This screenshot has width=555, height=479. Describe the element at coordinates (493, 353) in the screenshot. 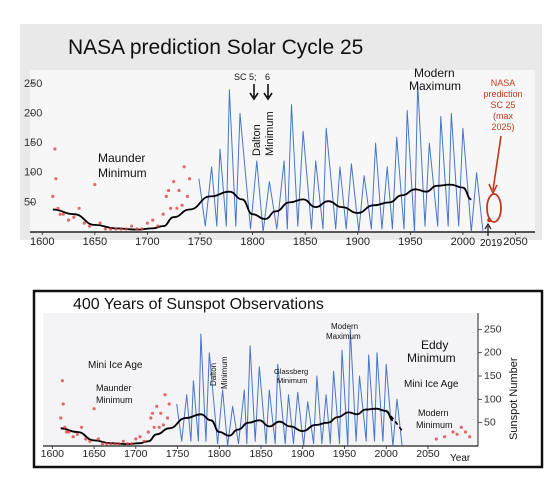

I see `y-tick-label: 200` at that location.